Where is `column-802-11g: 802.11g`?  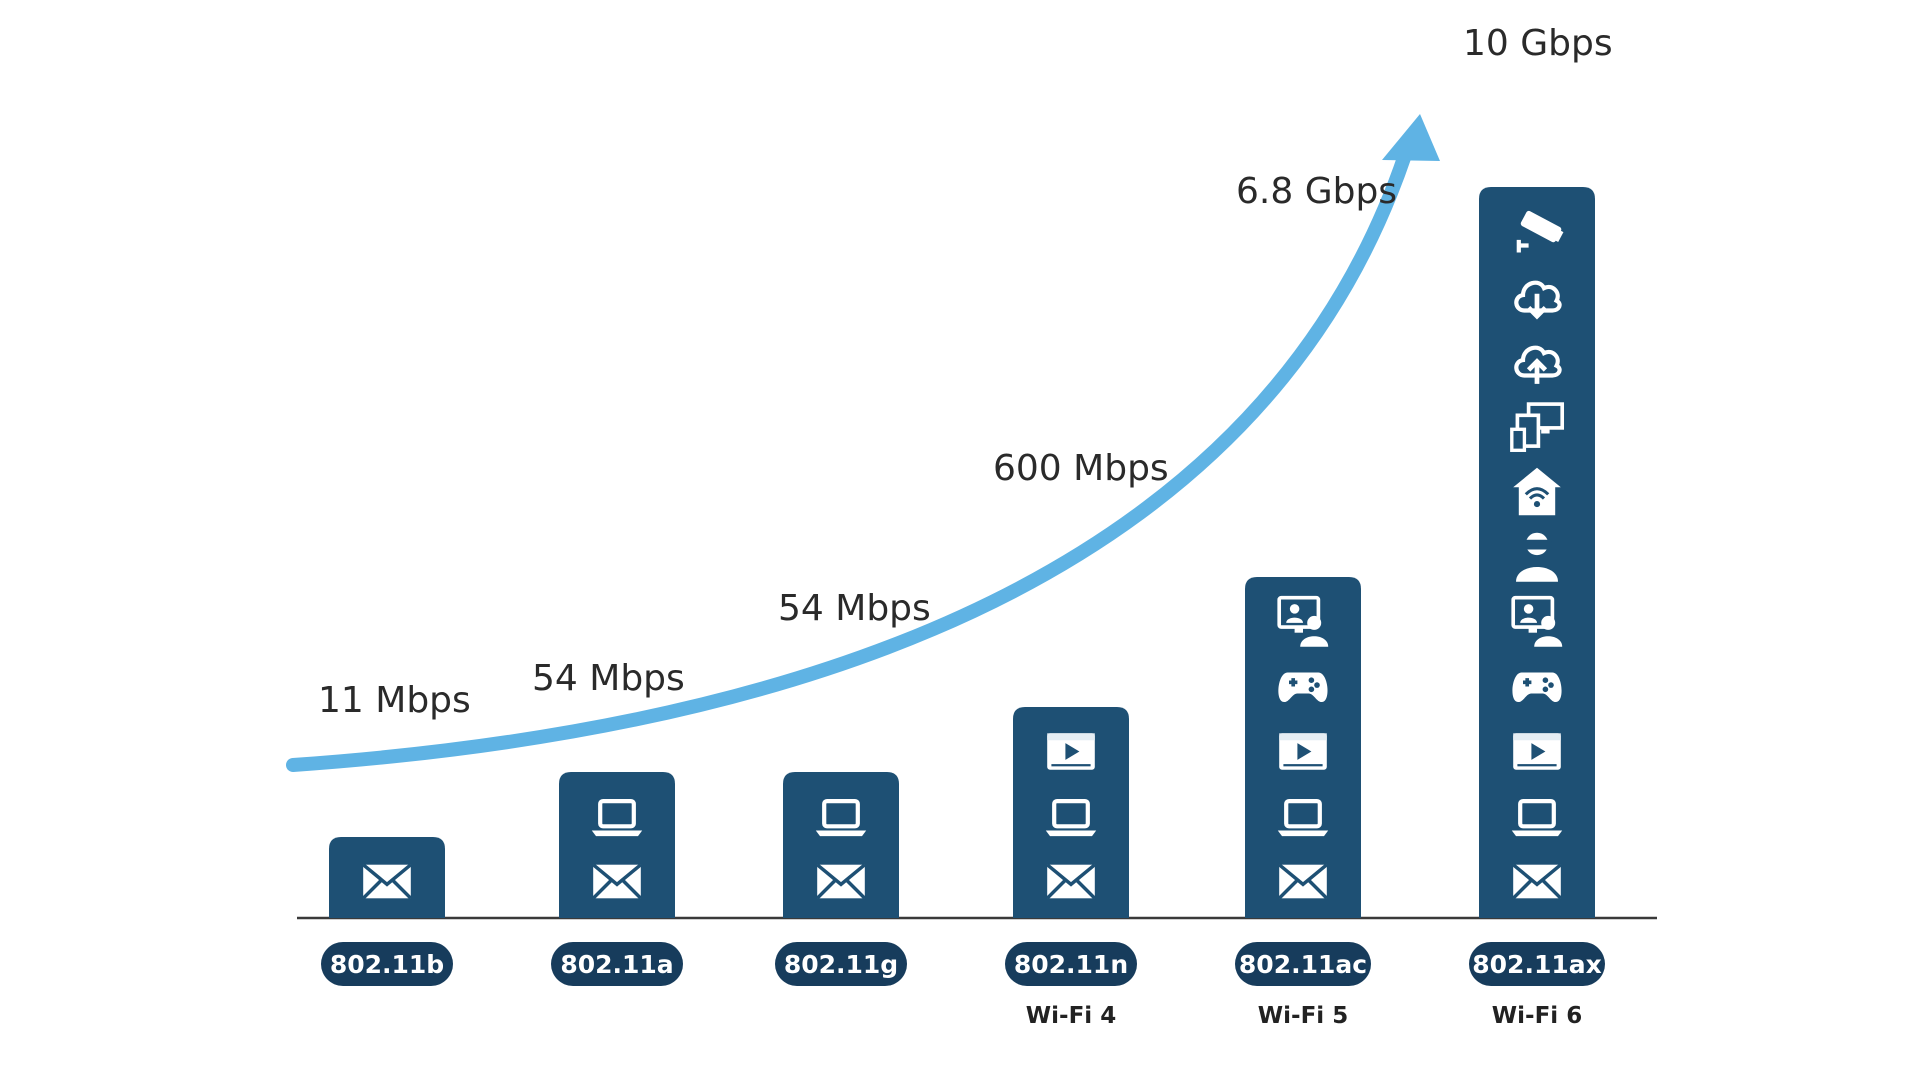
column-802-11g: 802.11g is located at coordinates (841, 879).